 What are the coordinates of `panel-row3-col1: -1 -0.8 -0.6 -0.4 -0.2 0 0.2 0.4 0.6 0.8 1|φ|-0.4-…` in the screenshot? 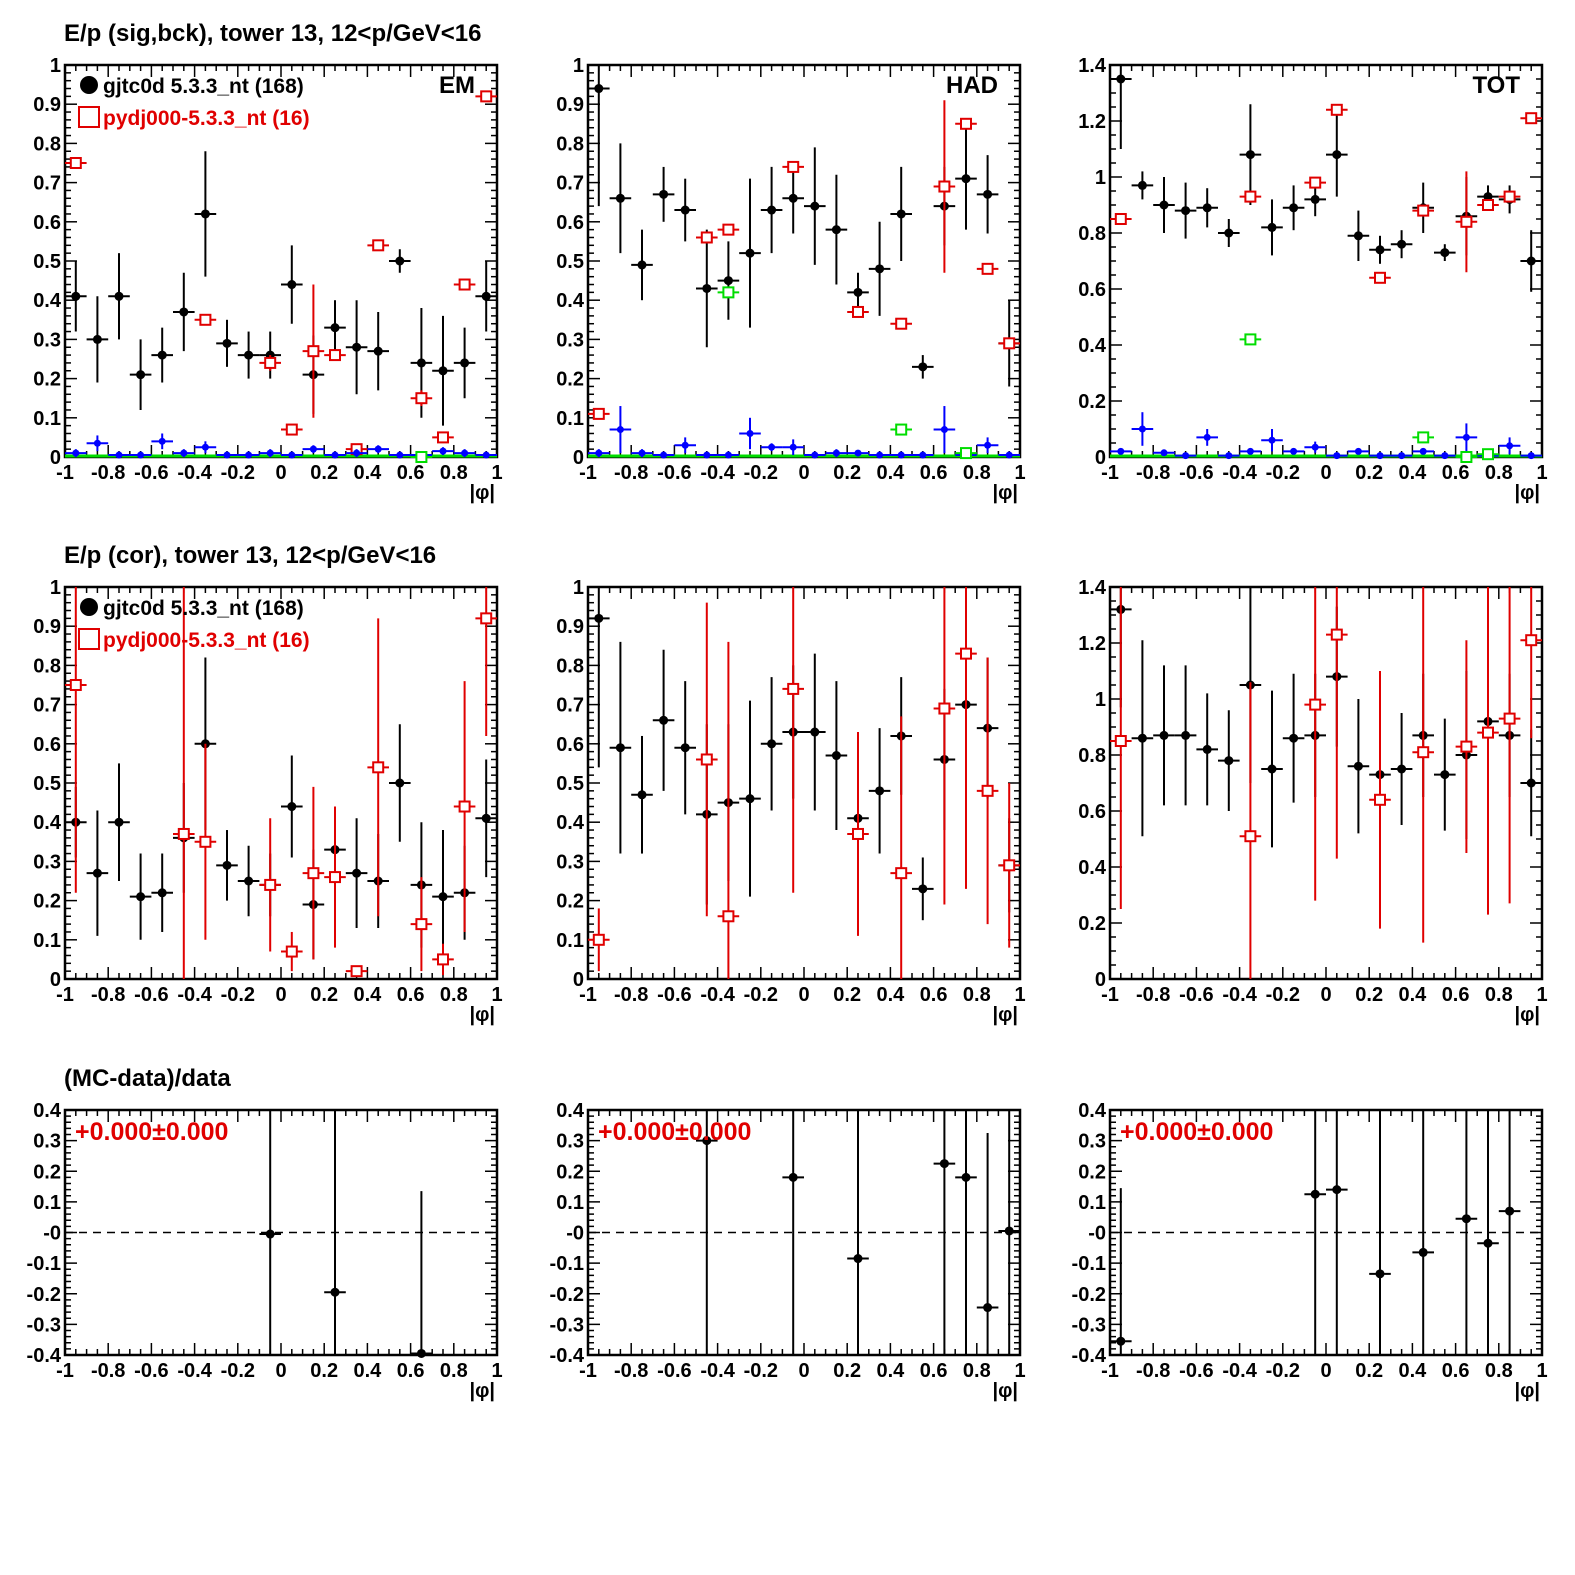 It's located at (265, 1251).